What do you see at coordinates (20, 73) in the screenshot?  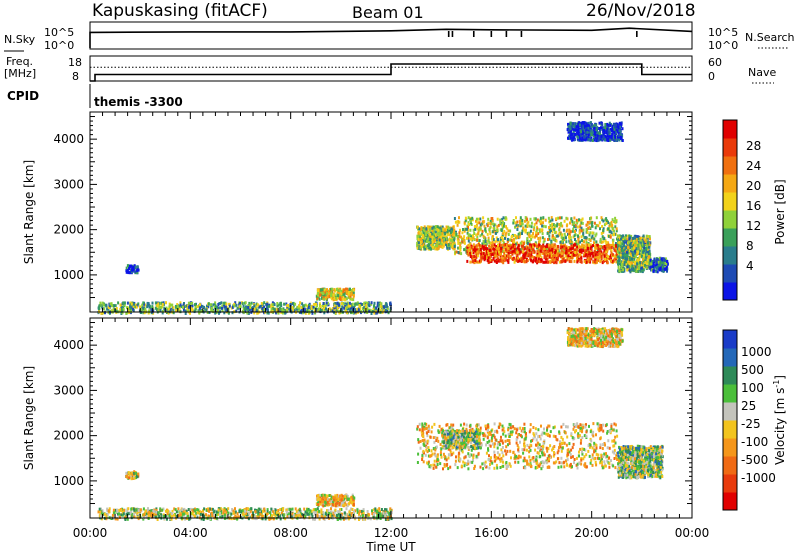 I see `freq-unit-label: [MHz]` at bounding box center [20, 73].